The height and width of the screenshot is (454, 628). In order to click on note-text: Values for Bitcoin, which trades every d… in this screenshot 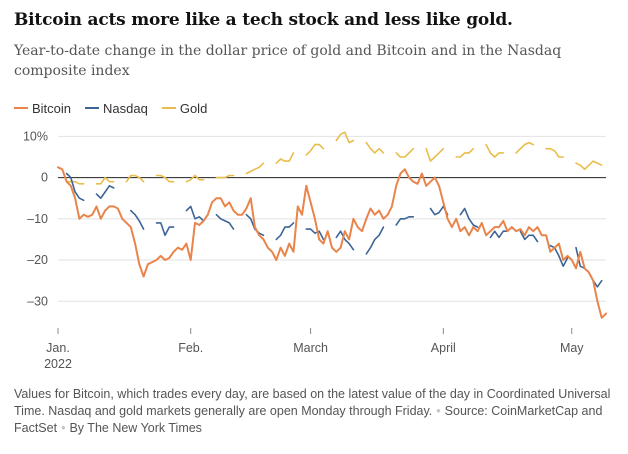, I will do `click(312, 402)`.